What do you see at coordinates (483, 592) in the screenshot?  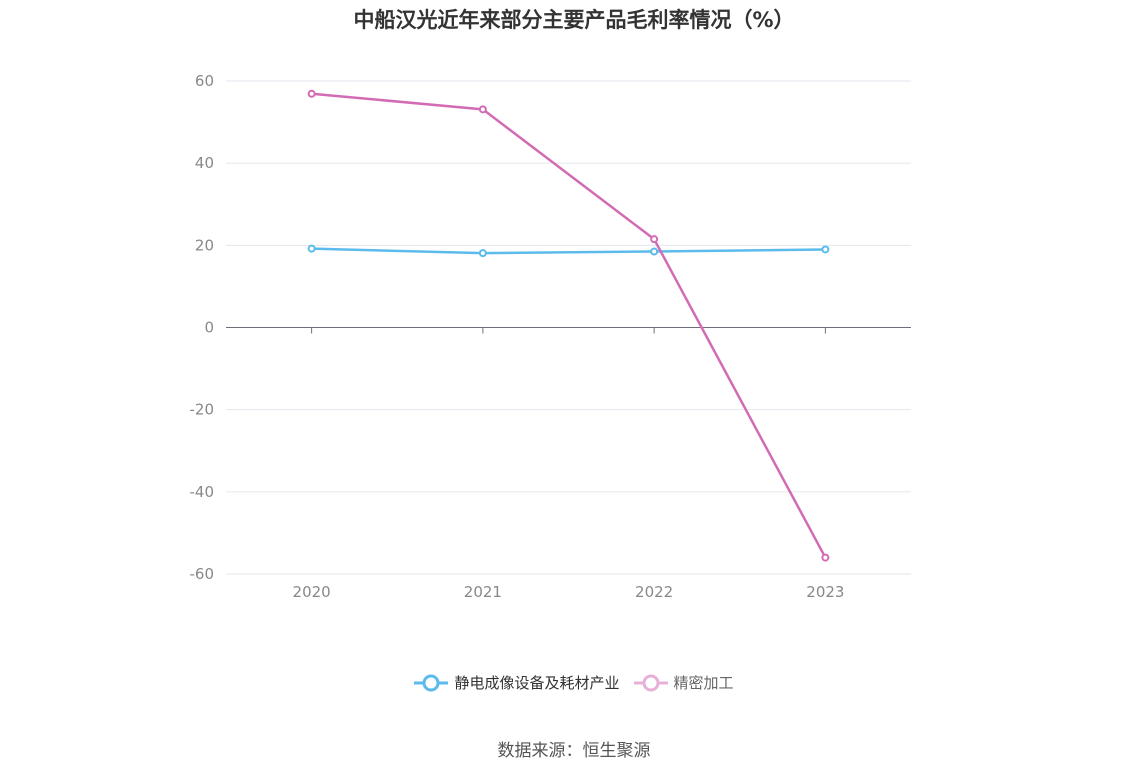 I see `x-tick-label: 2021` at bounding box center [483, 592].